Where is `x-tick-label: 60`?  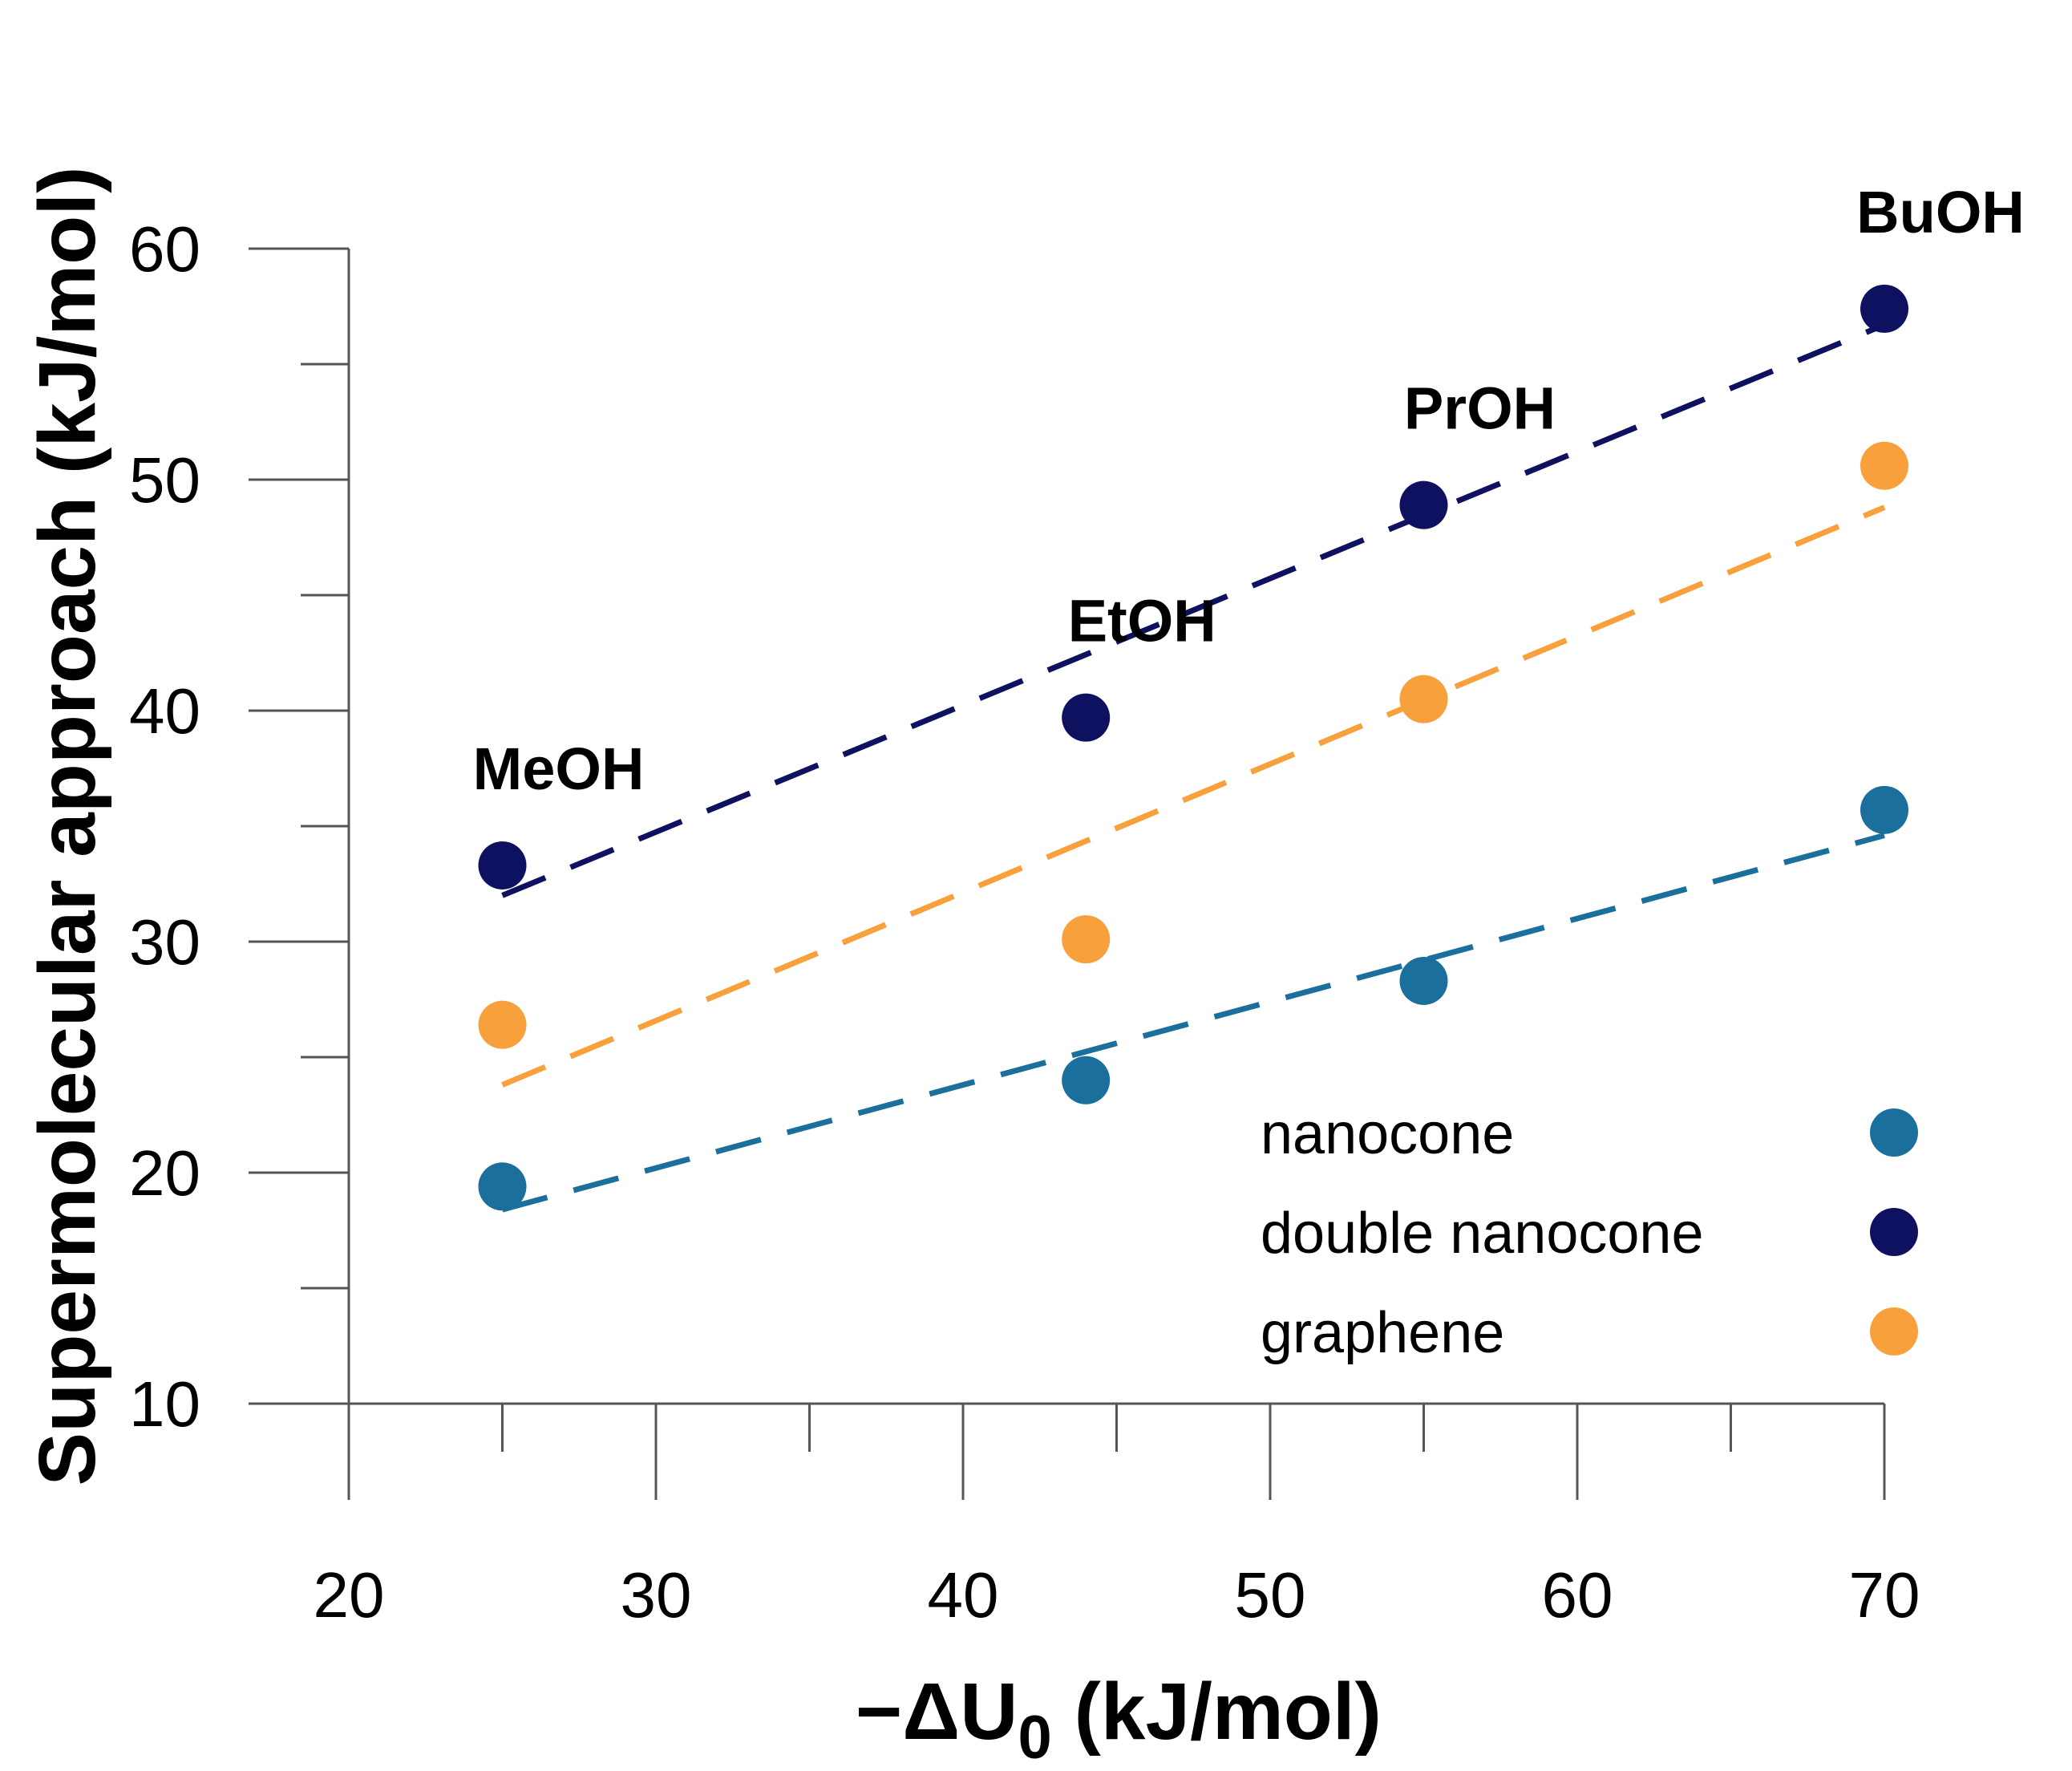
x-tick-label: 60 is located at coordinates (1577, 1595).